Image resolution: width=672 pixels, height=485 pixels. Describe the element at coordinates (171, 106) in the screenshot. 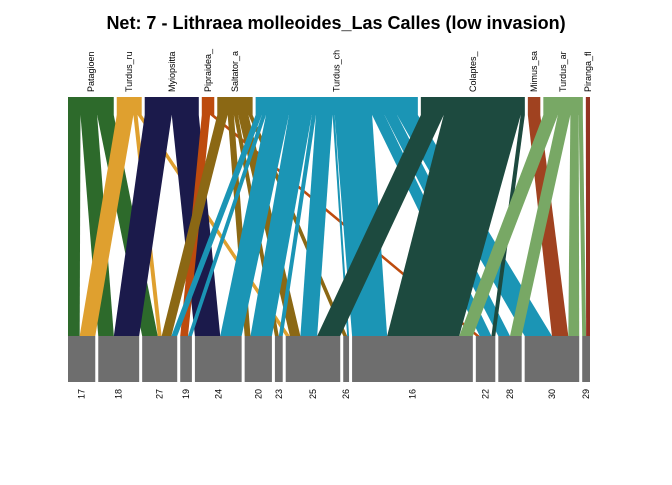

I see `higher-box-myiopsitta` at that location.